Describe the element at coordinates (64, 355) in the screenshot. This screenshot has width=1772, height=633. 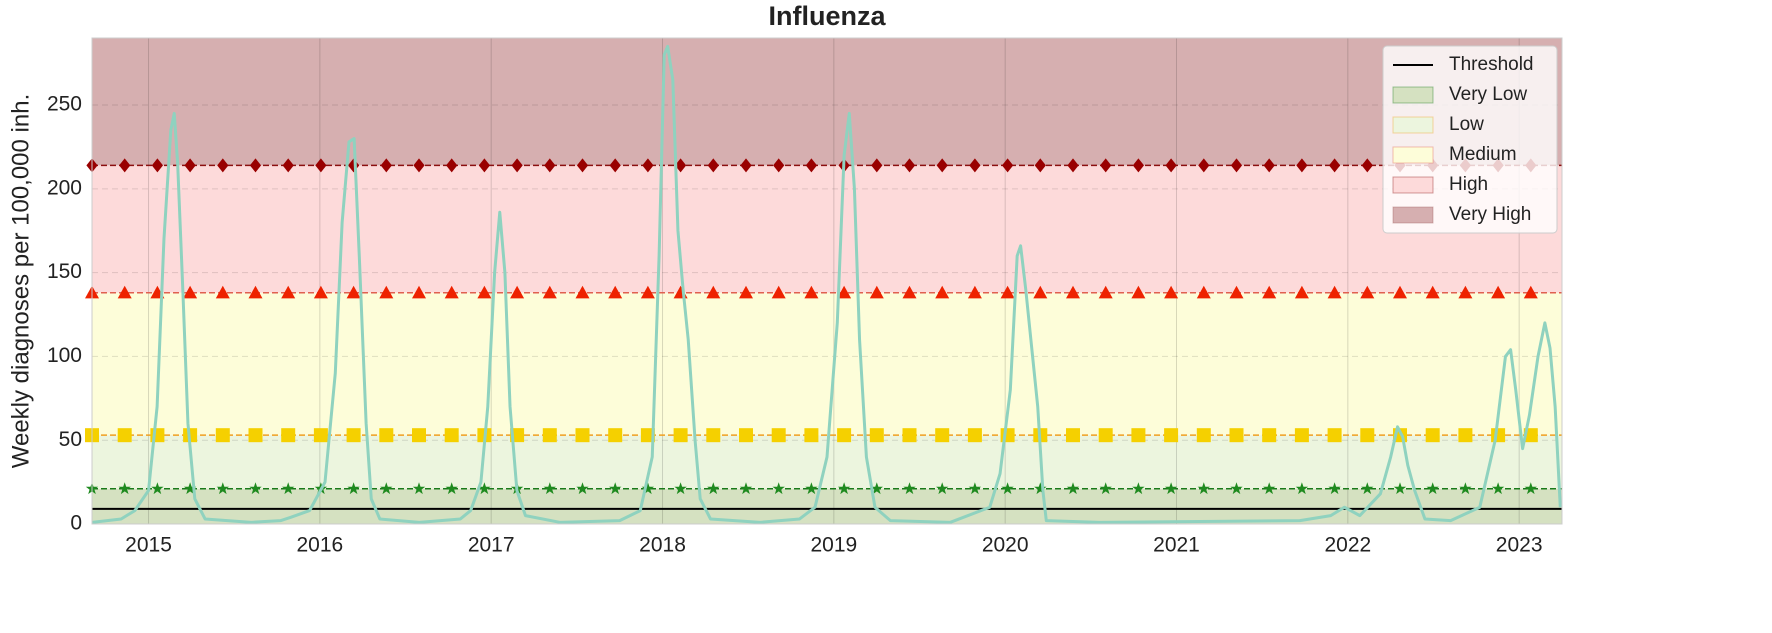
I see `y-tick-label: 100` at that location.